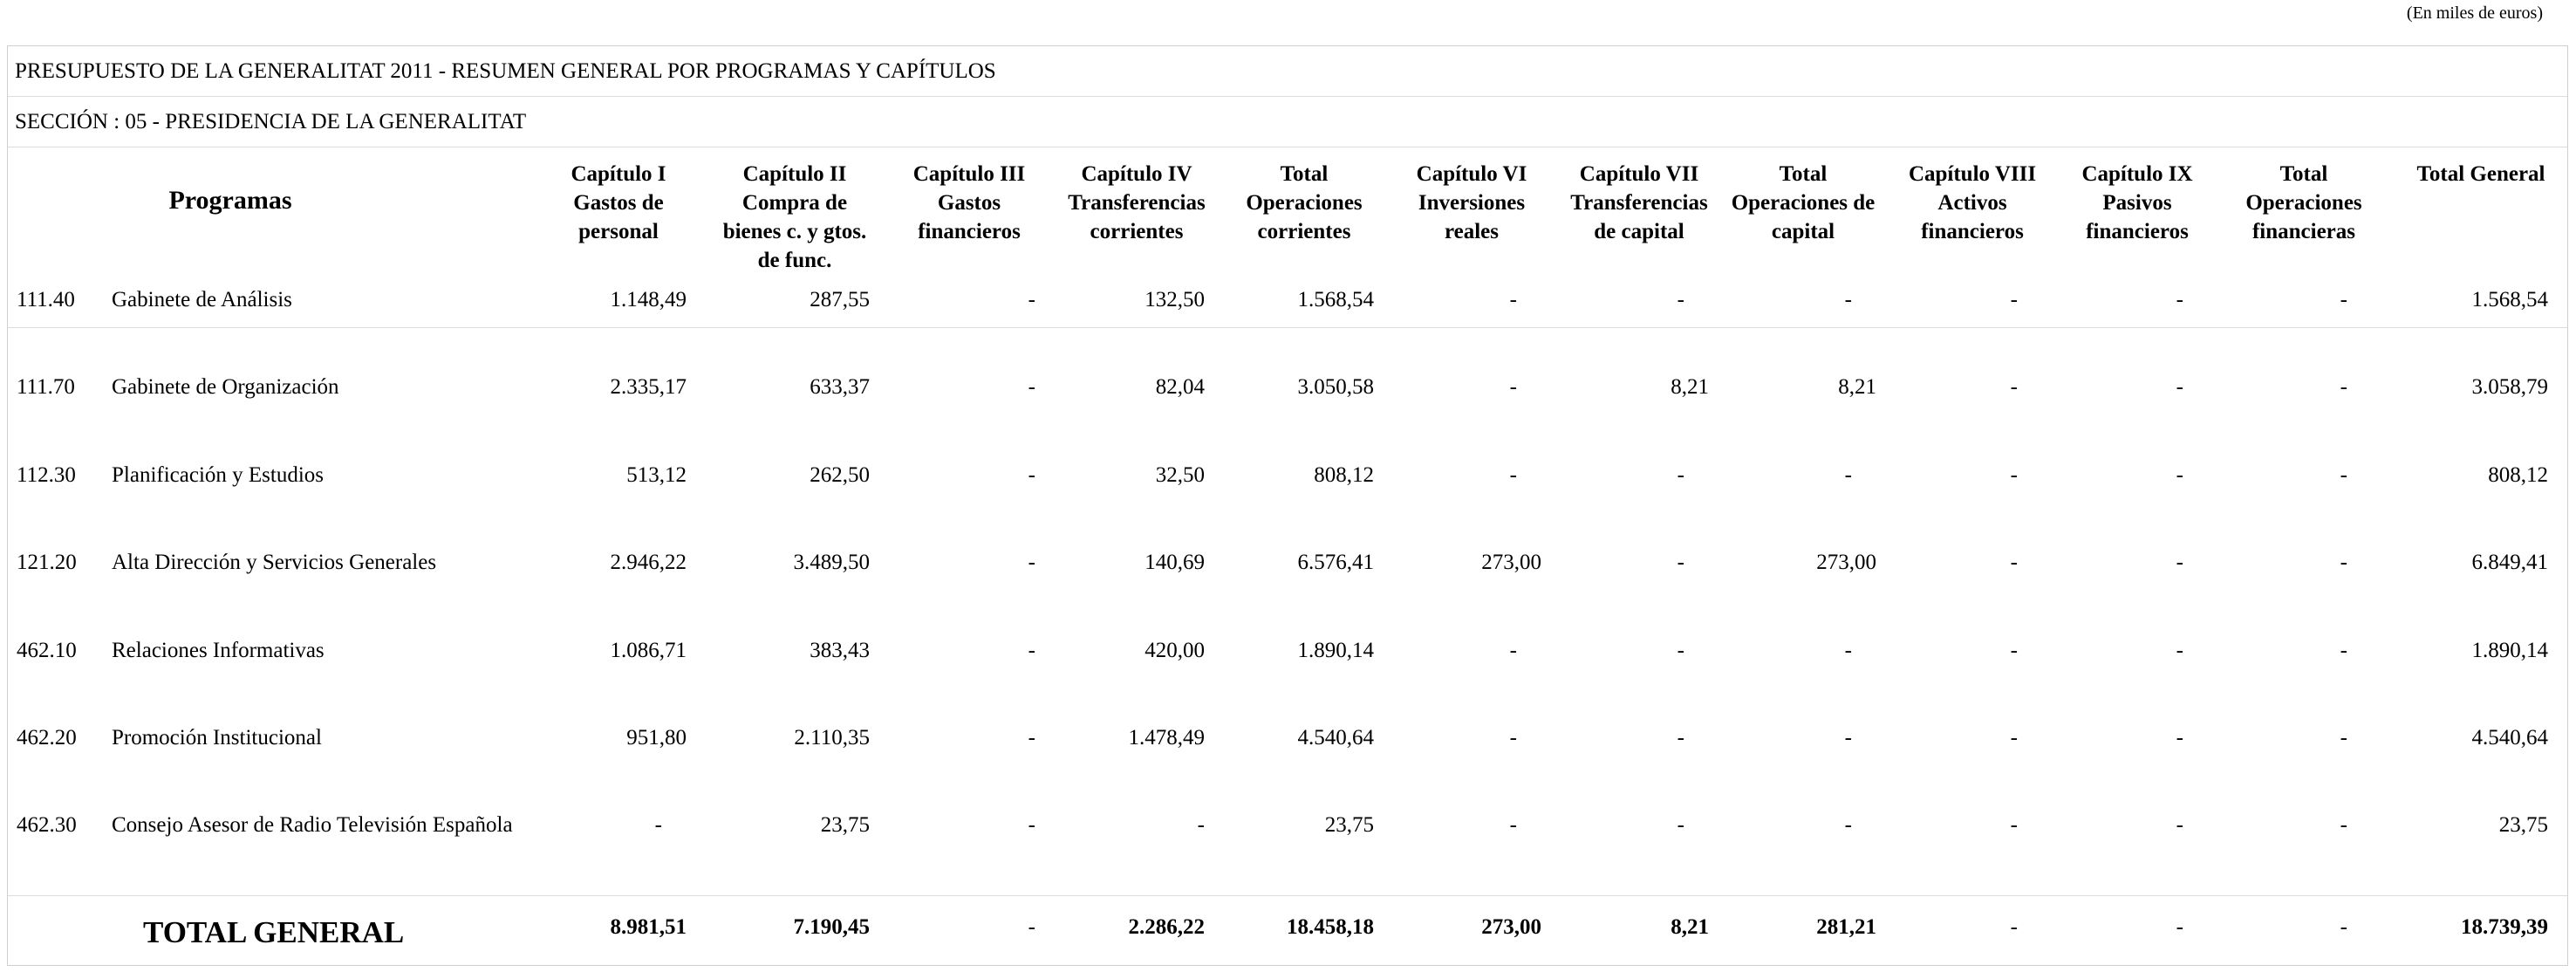 Image resolution: width=2576 pixels, height=972 pixels. Describe the element at coordinates (1175, 300) in the screenshot. I see `value-cell: 132,50` at that location.